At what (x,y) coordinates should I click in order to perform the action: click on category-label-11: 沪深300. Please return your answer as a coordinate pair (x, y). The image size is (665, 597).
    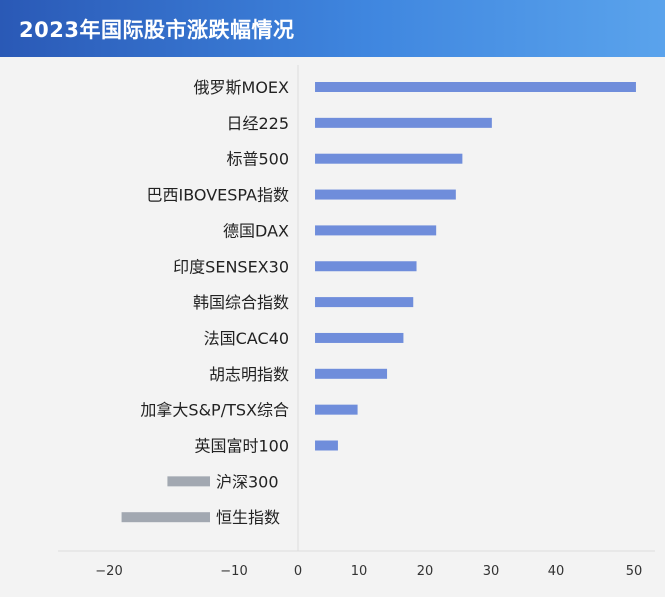
    Looking at the image, I should click on (247, 481).